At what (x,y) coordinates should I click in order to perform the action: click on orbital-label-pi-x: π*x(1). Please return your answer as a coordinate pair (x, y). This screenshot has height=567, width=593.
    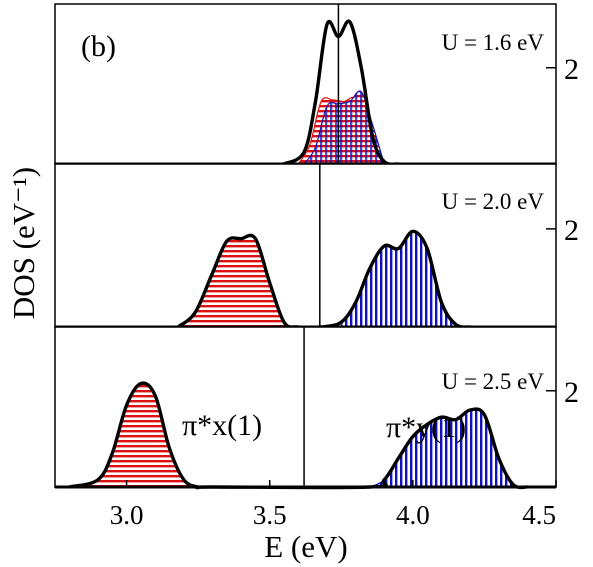
    Looking at the image, I should click on (222, 425).